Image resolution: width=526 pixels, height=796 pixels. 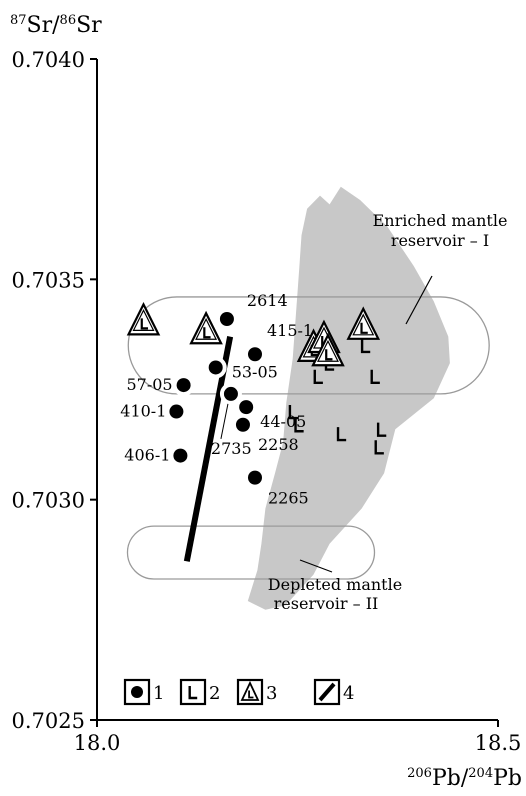 What do you see at coordinates (271, 693) in the screenshot?
I see `legend-label: 3` at bounding box center [271, 693].